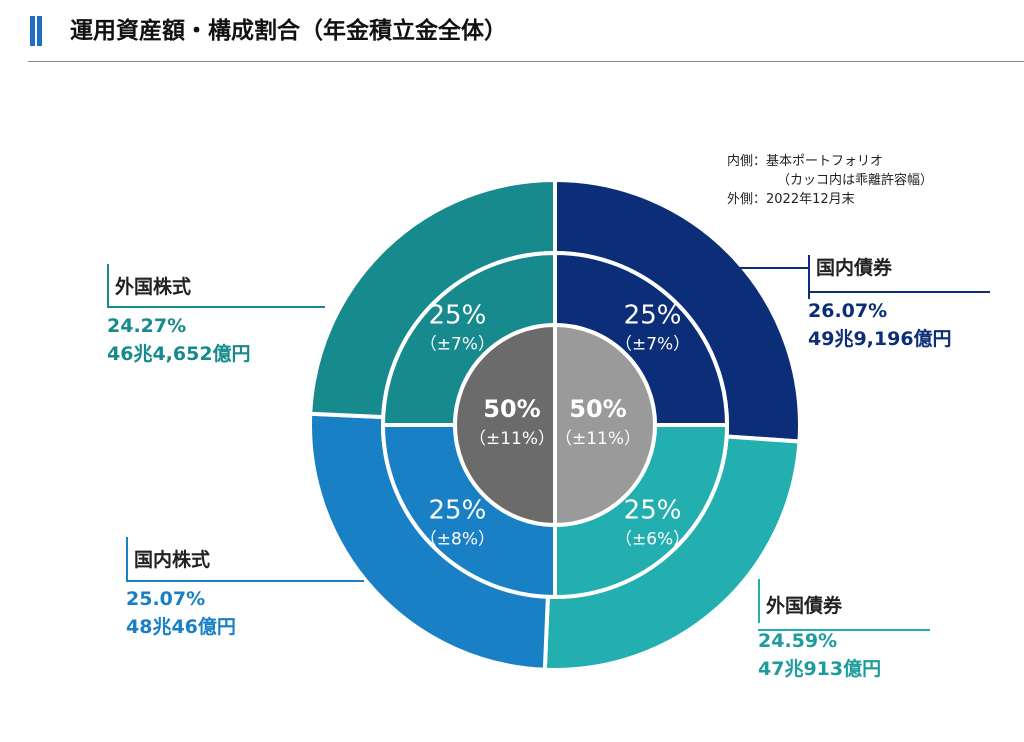 The height and width of the screenshot is (742, 1024). Describe the element at coordinates (457, 344) in the screenshot. I see `policy-range-3: （±7%）` at that location.